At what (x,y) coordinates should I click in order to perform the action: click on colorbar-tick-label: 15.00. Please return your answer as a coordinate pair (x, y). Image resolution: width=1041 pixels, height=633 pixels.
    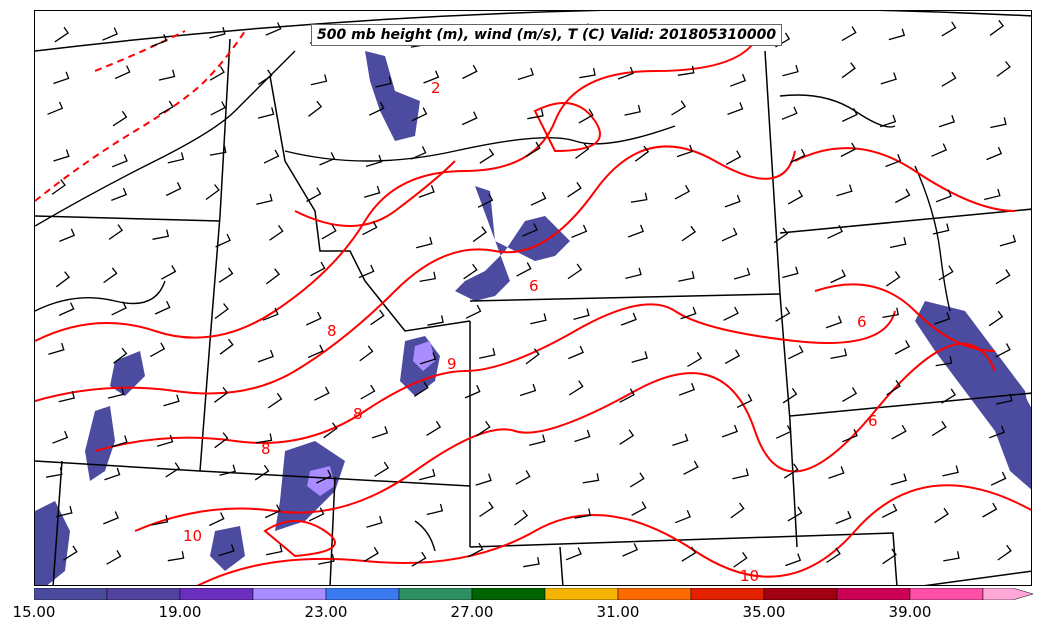
    Looking at the image, I should click on (34, 612).